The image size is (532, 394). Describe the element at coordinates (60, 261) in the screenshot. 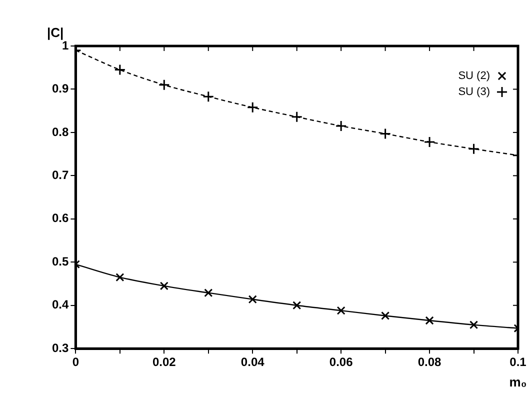

I see `y-tick-label: 0.5` at that location.